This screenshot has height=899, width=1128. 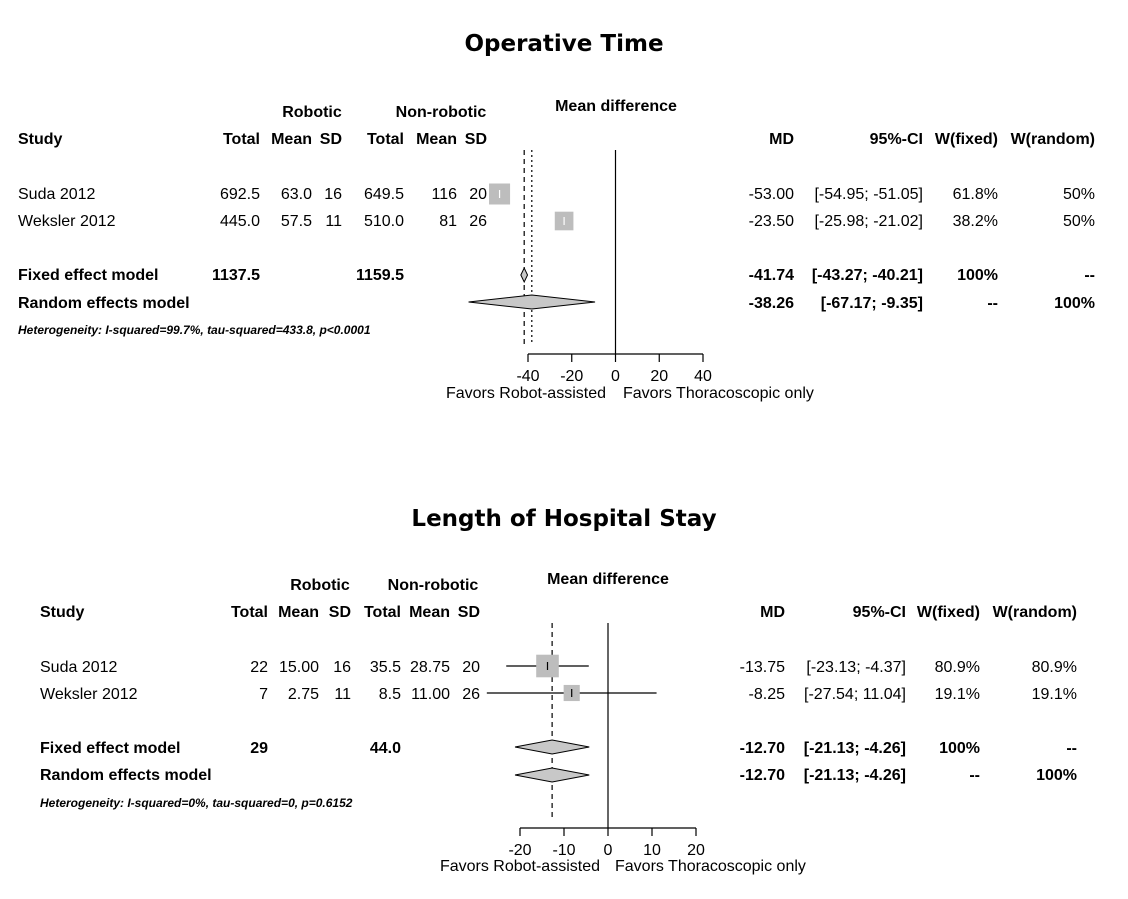 I want to click on w-fixed: 80.9%, so click(x=957, y=667).